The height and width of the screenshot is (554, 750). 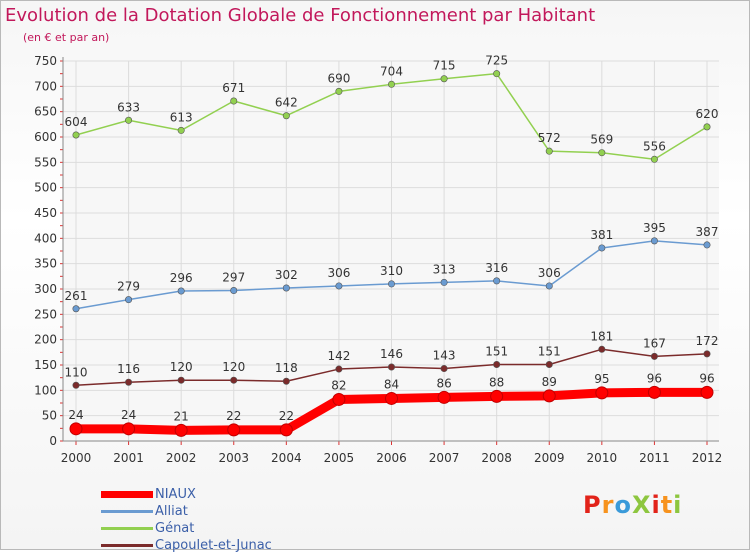 I want to click on x-tick-label: 2010, so click(x=602, y=458).